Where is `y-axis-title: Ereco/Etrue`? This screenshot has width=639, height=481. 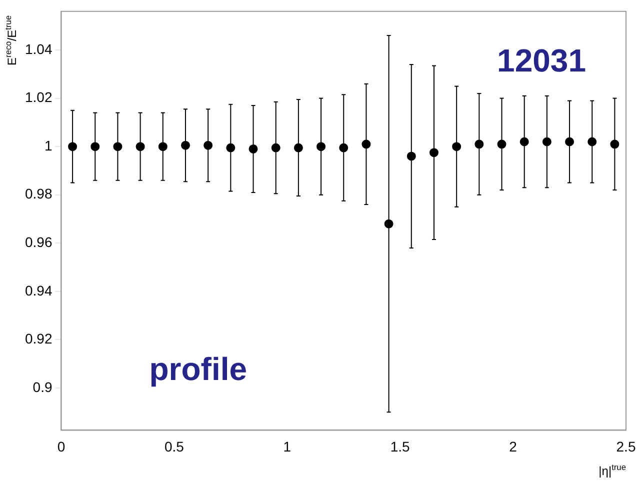 y-axis-title: Ereco/Etrue is located at coordinates (11, 40).